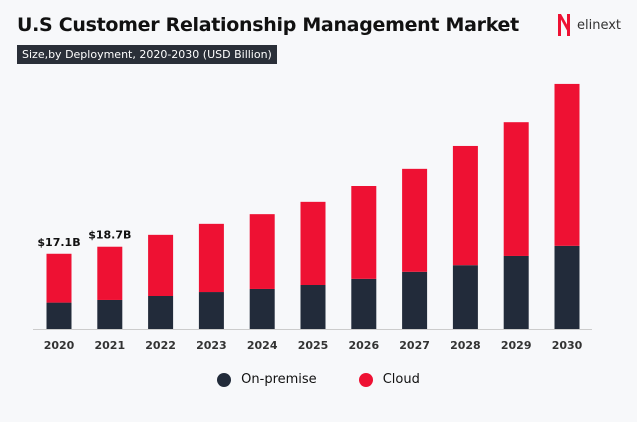 The image size is (637, 422). Describe the element at coordinates (313, 243) in the screenshot. I see `bar-cloud-2025` at that location.